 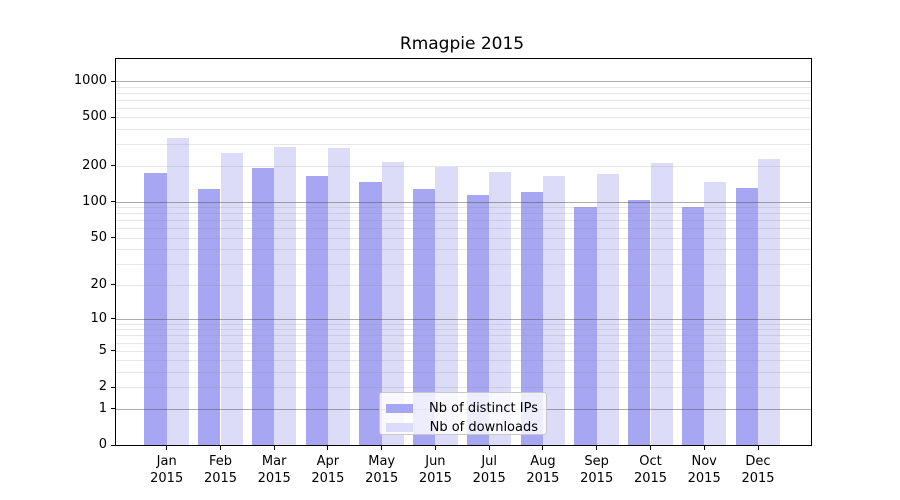 I want to click on y-tick-label: 100, so click(x=94, y=201).